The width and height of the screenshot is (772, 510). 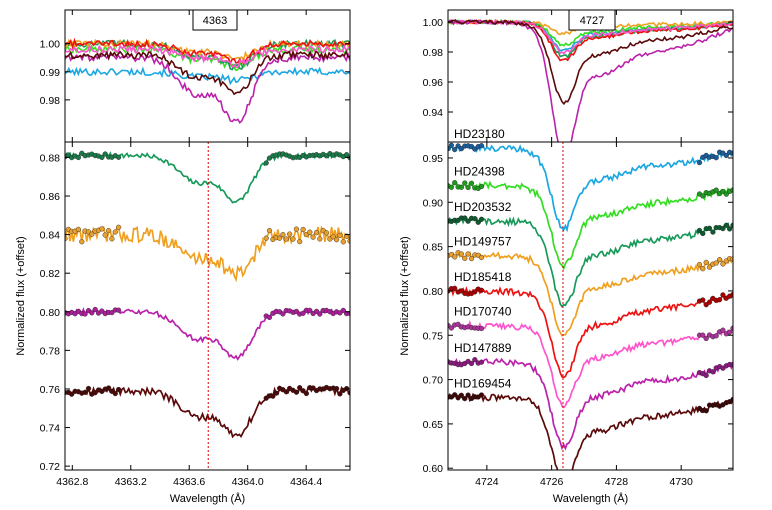 I want to click on x-tick-label: 4364.4, so click(x=306, y=482).